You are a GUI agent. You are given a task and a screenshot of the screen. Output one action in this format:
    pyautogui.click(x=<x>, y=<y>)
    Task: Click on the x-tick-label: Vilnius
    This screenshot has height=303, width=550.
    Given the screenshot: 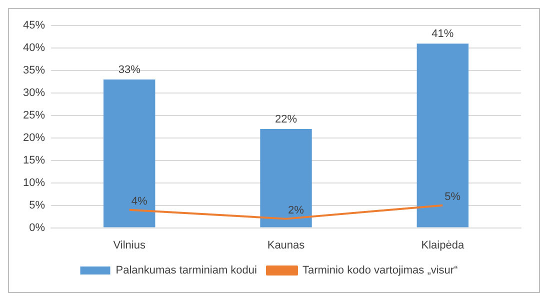 What is the action you would take?
    pyautogui.click(x=129, y=245)
    